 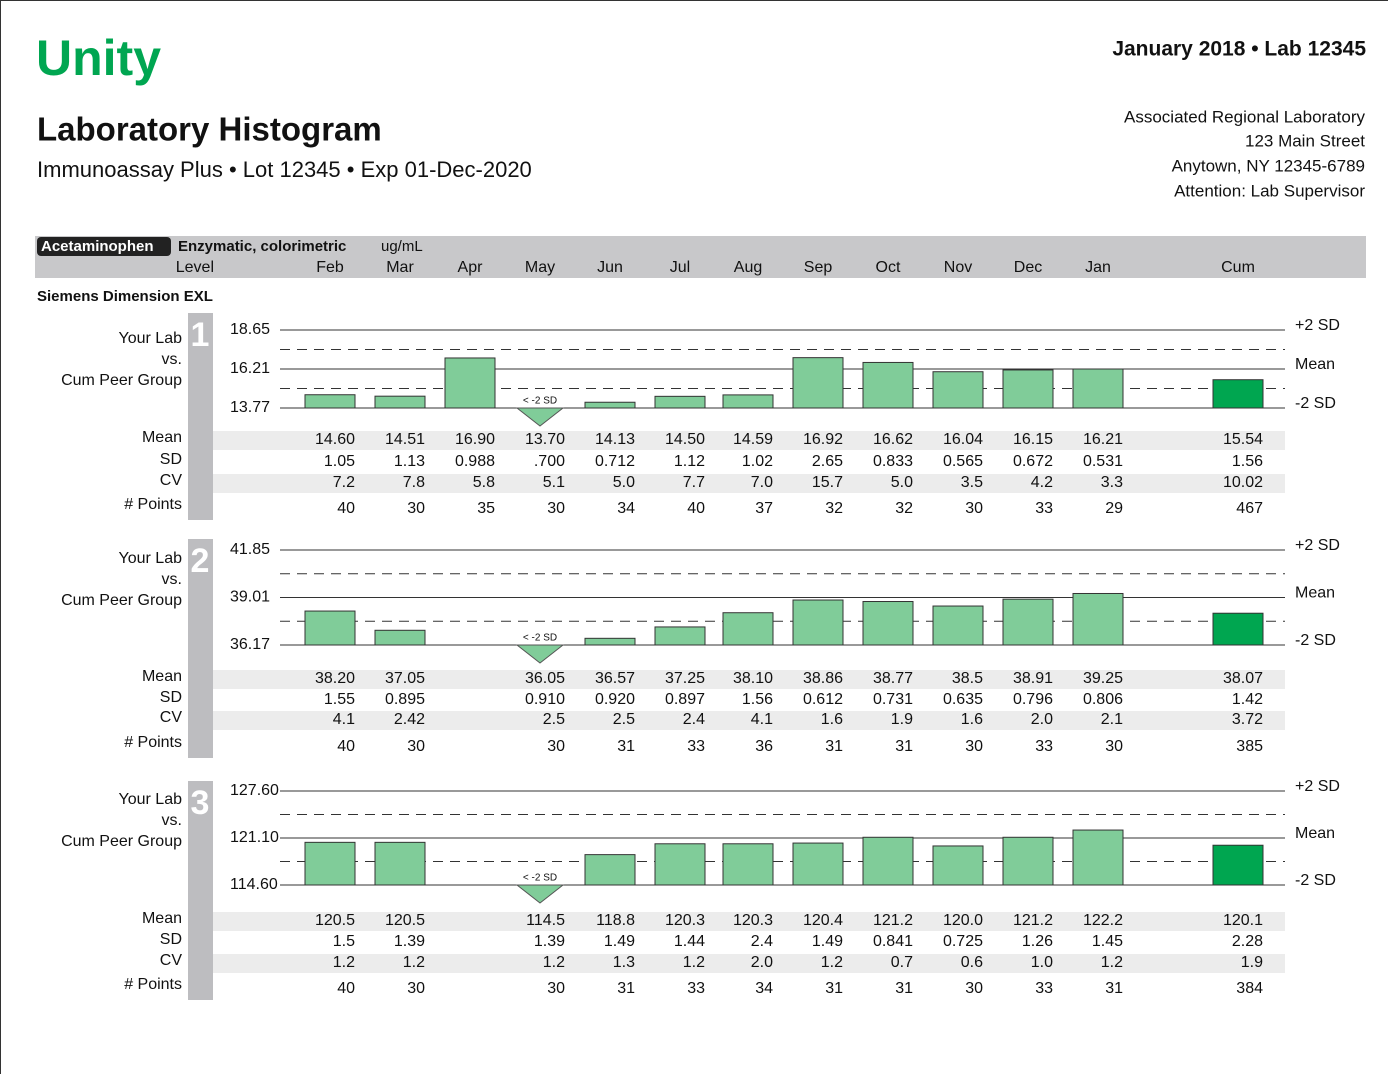 I want to click on column-heading: Apr, so click(x=471, y=267).